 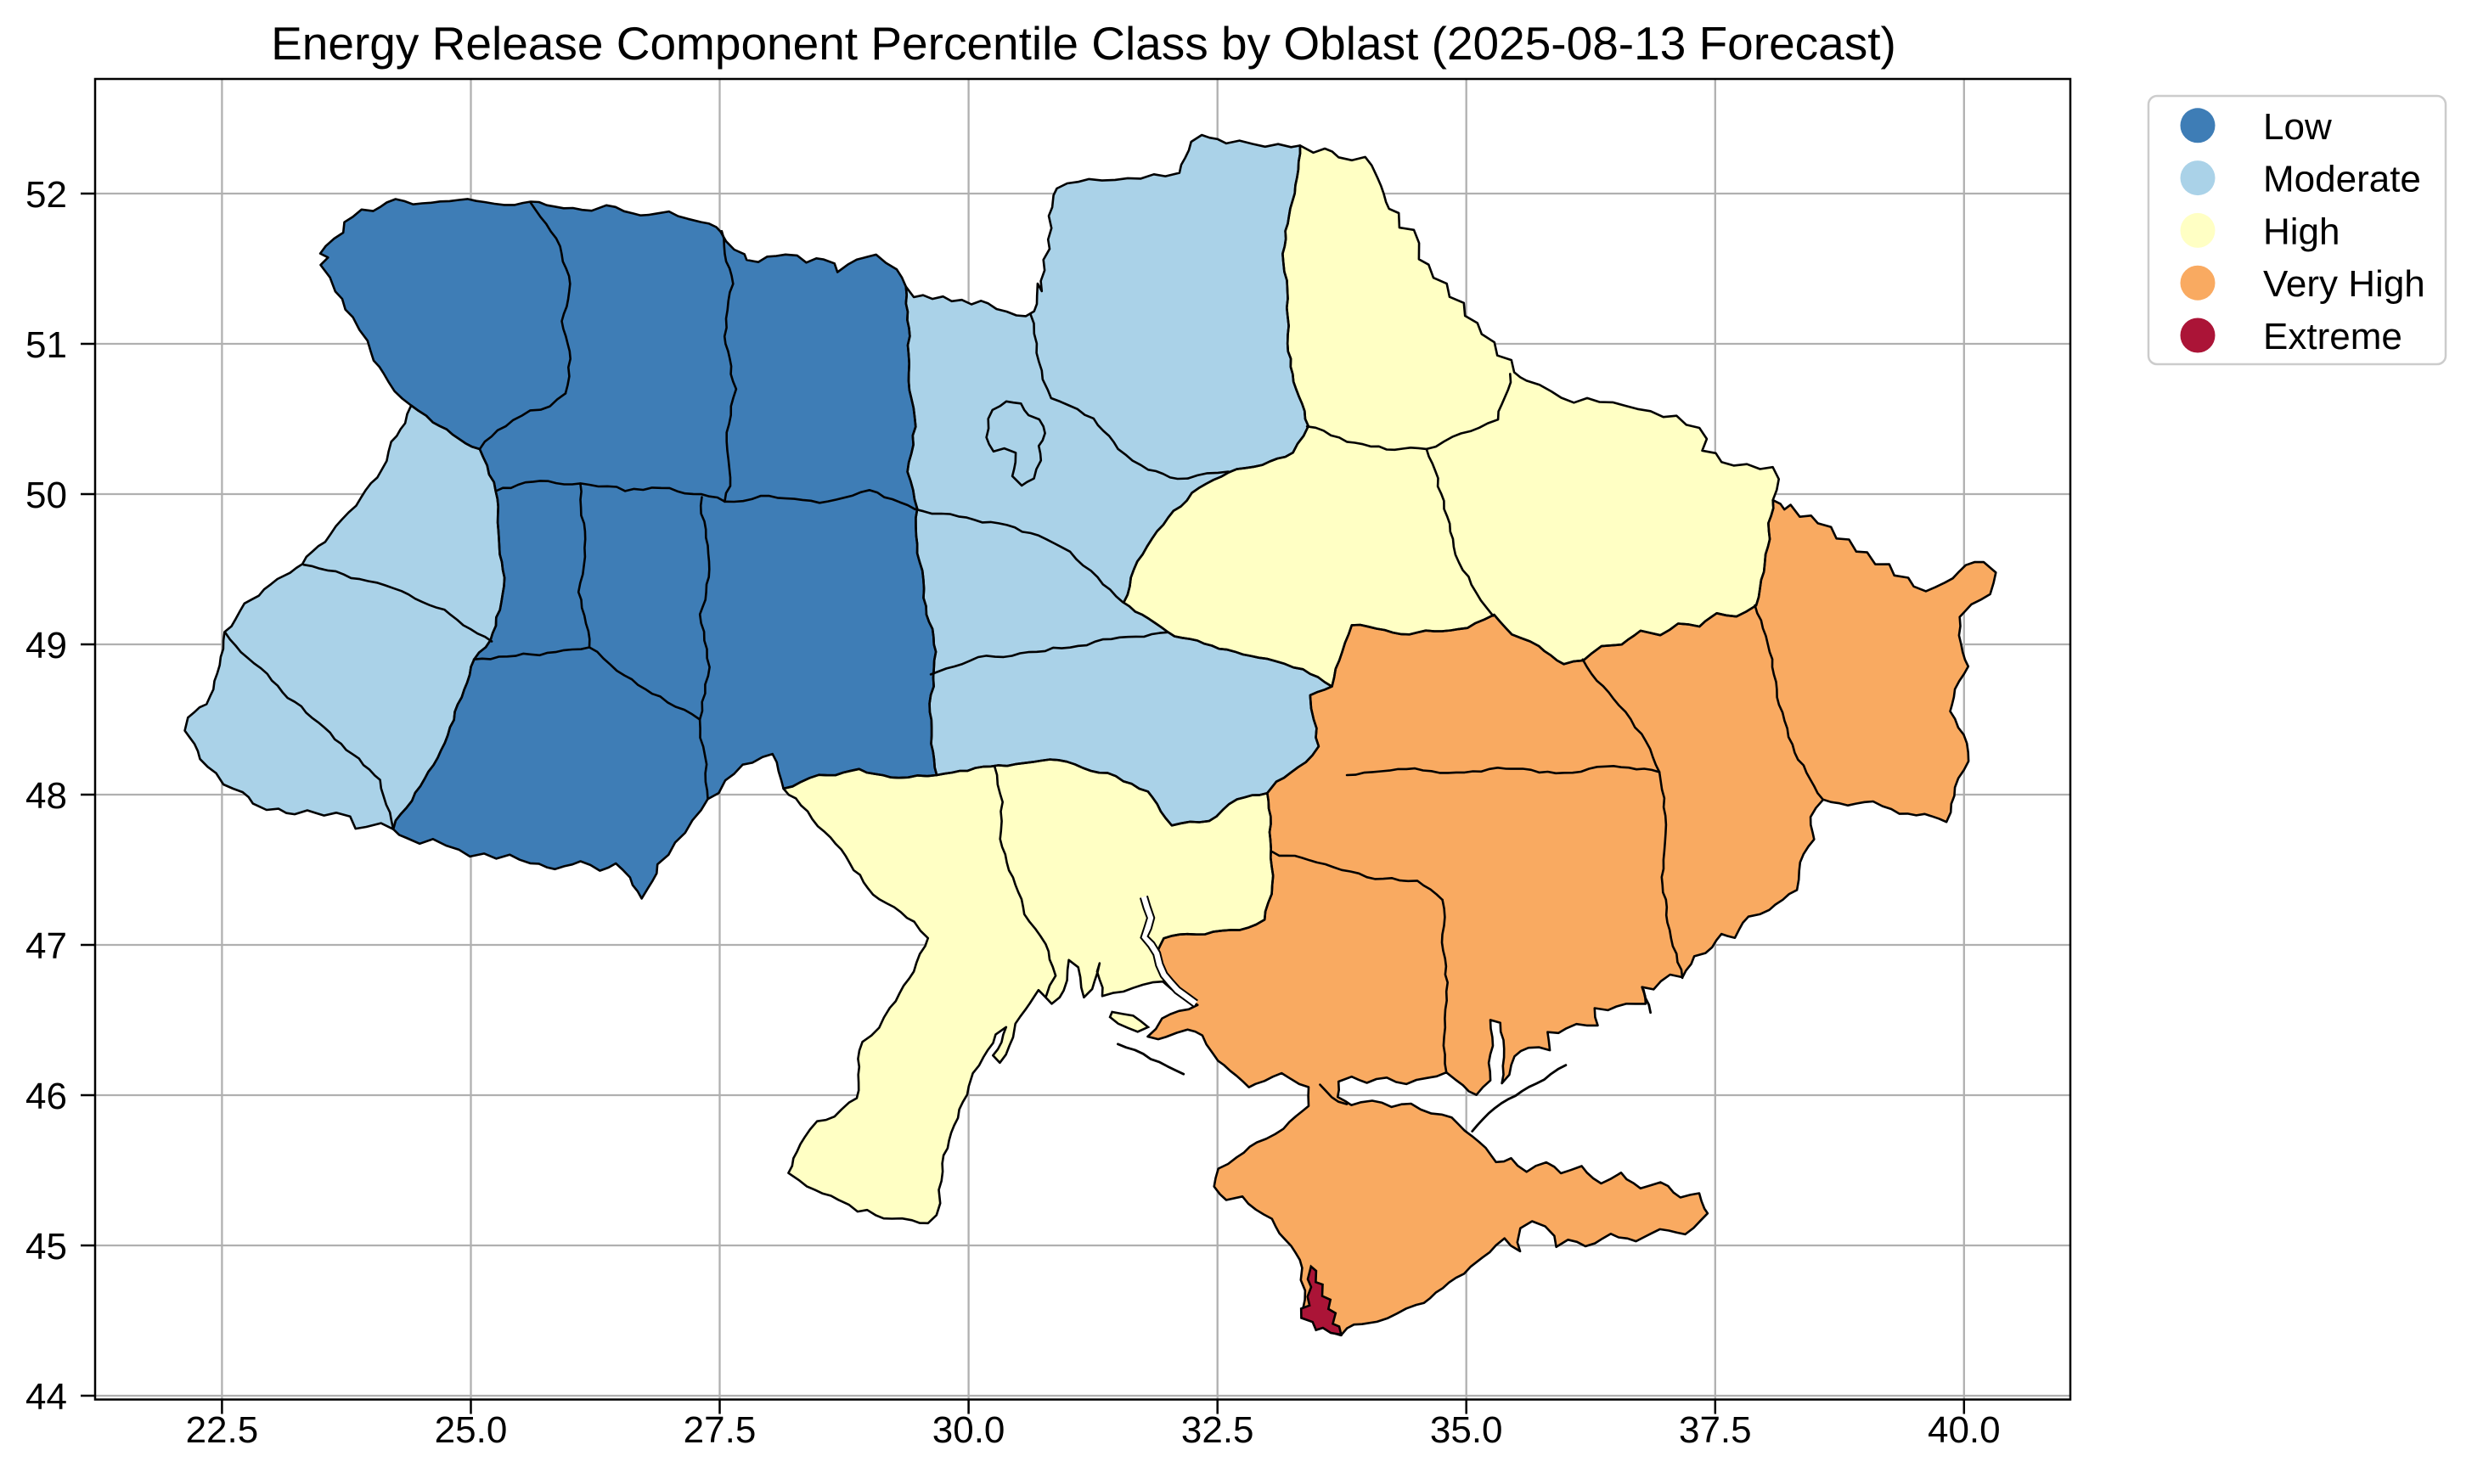 I want to click on svg-text: 25.0, so click(x=472, y=1430).